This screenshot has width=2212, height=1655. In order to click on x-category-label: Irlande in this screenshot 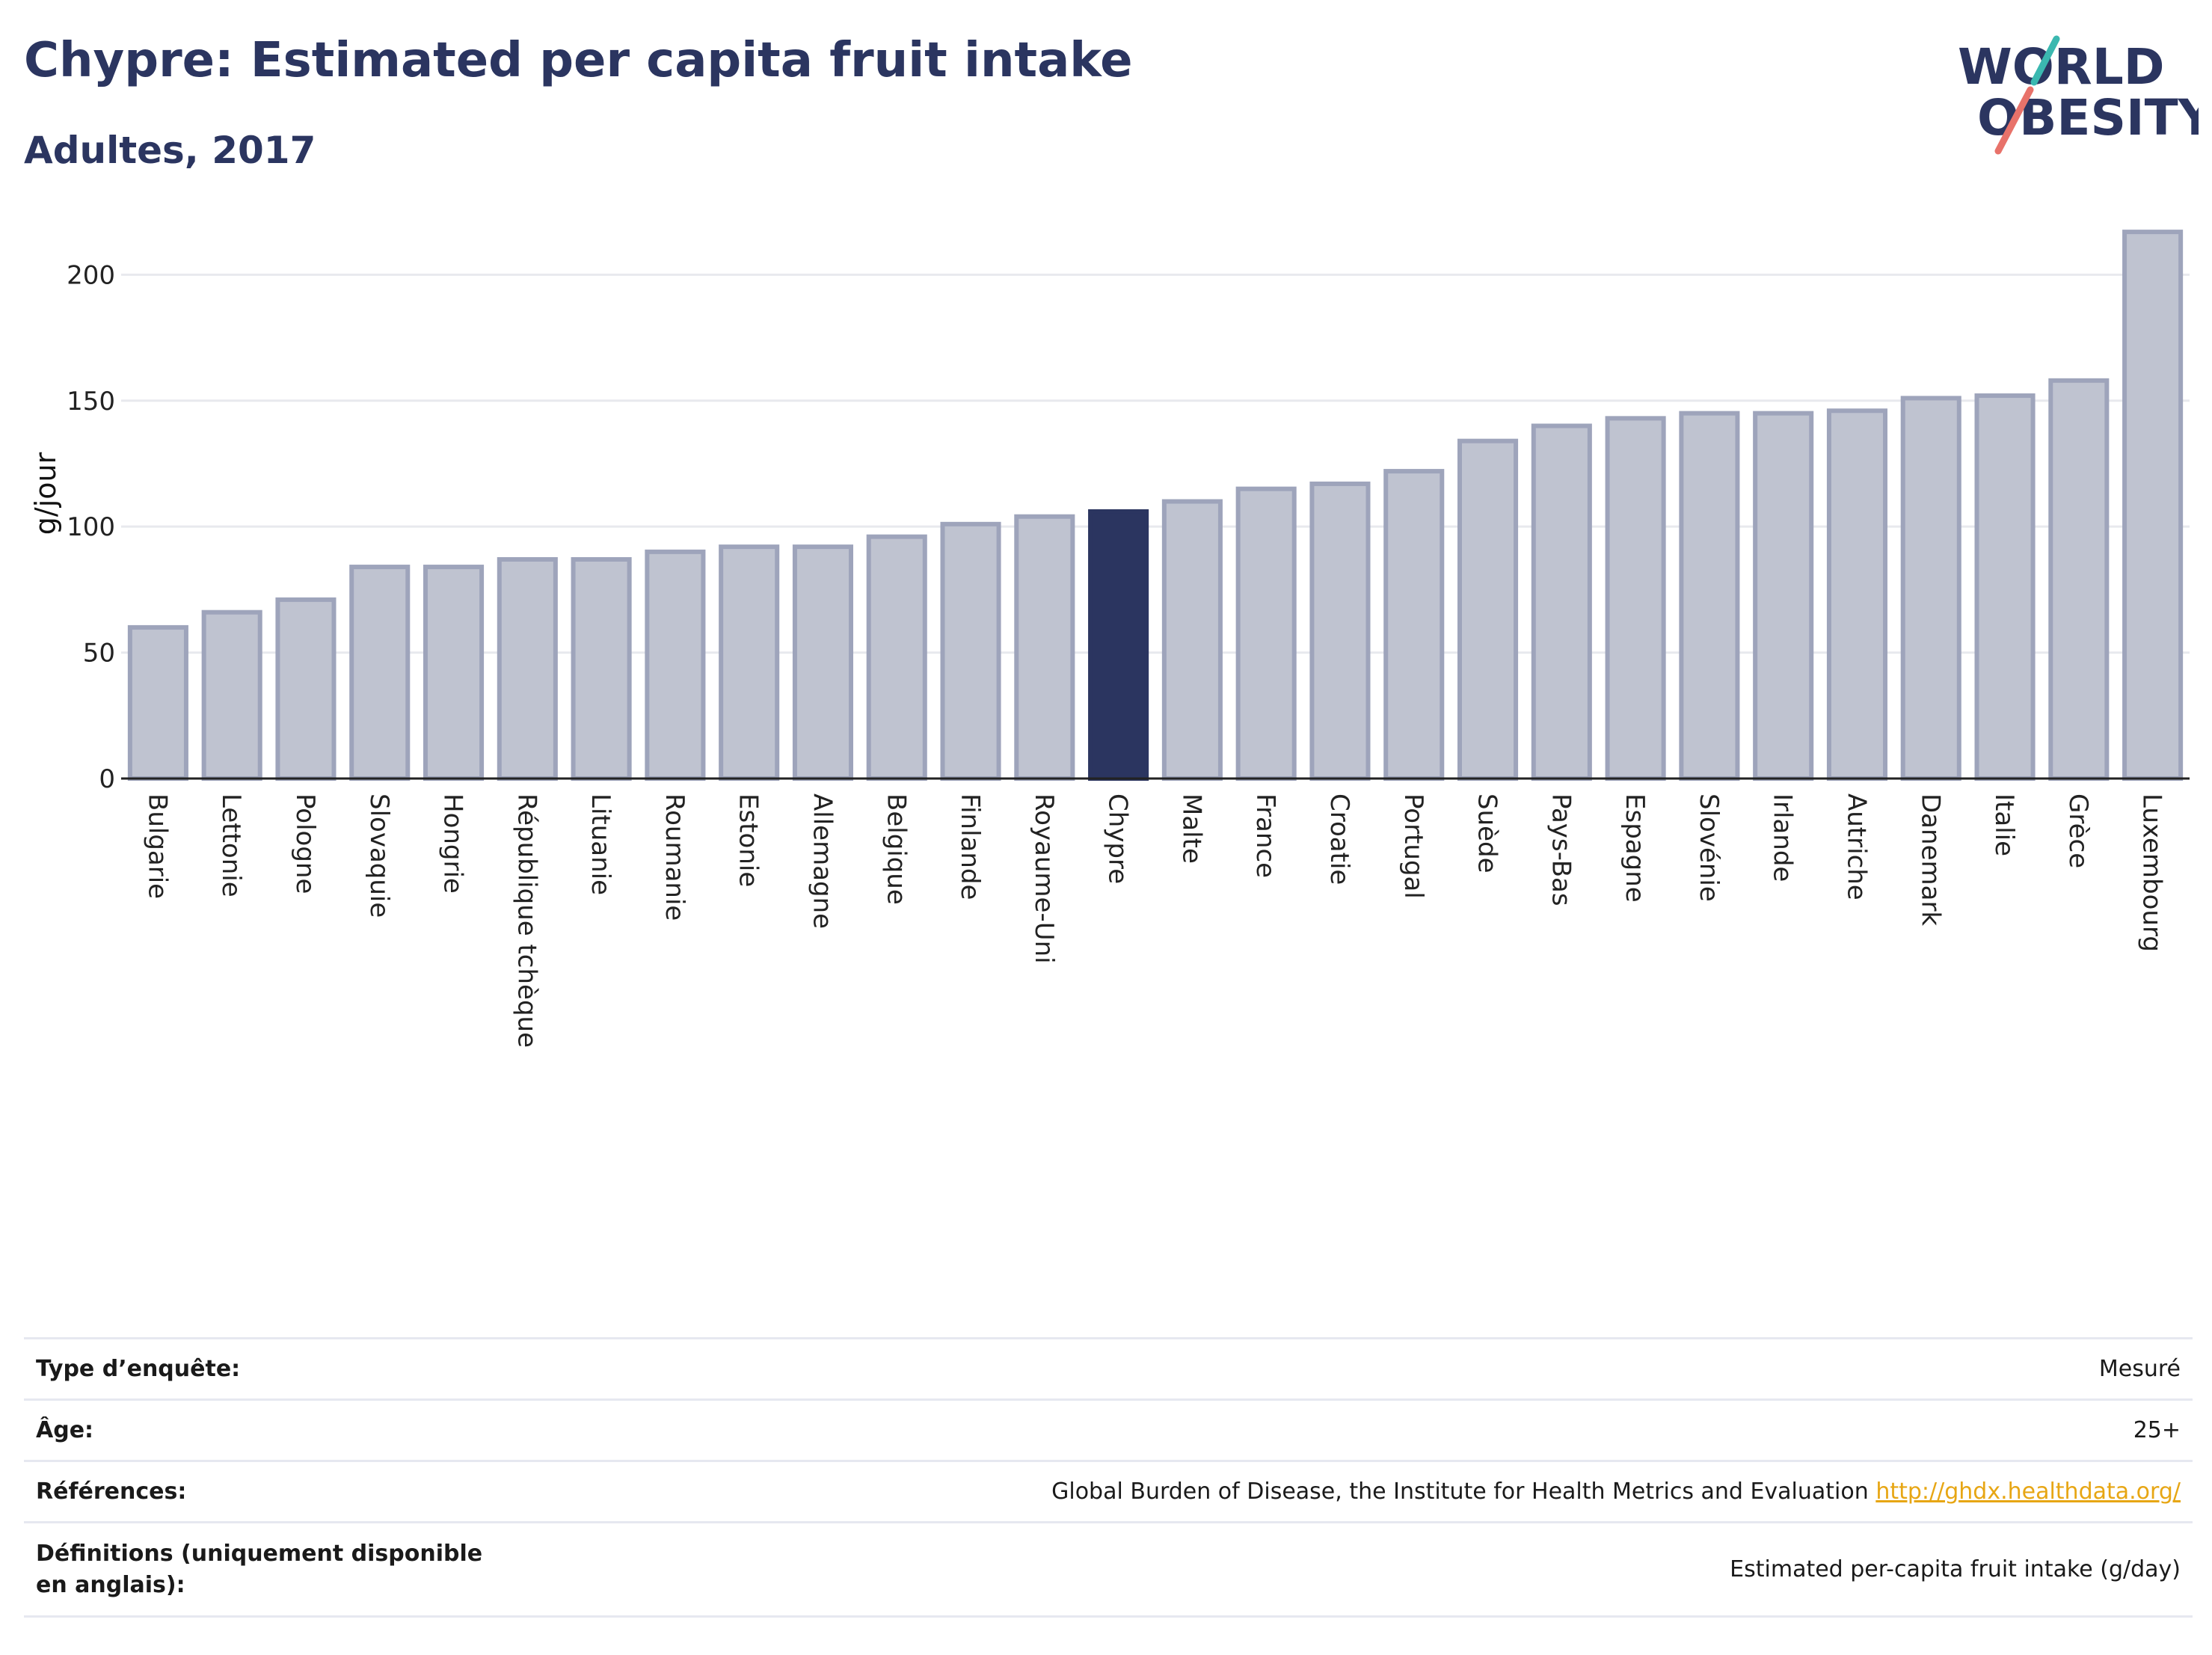, I will do `click(1783, 837)`.